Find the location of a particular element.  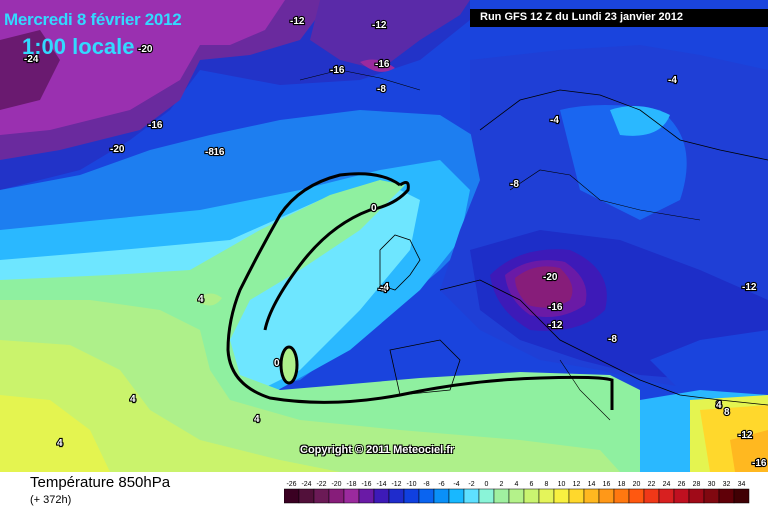

greenland-deep-cold is located at coordinates (142, 67).